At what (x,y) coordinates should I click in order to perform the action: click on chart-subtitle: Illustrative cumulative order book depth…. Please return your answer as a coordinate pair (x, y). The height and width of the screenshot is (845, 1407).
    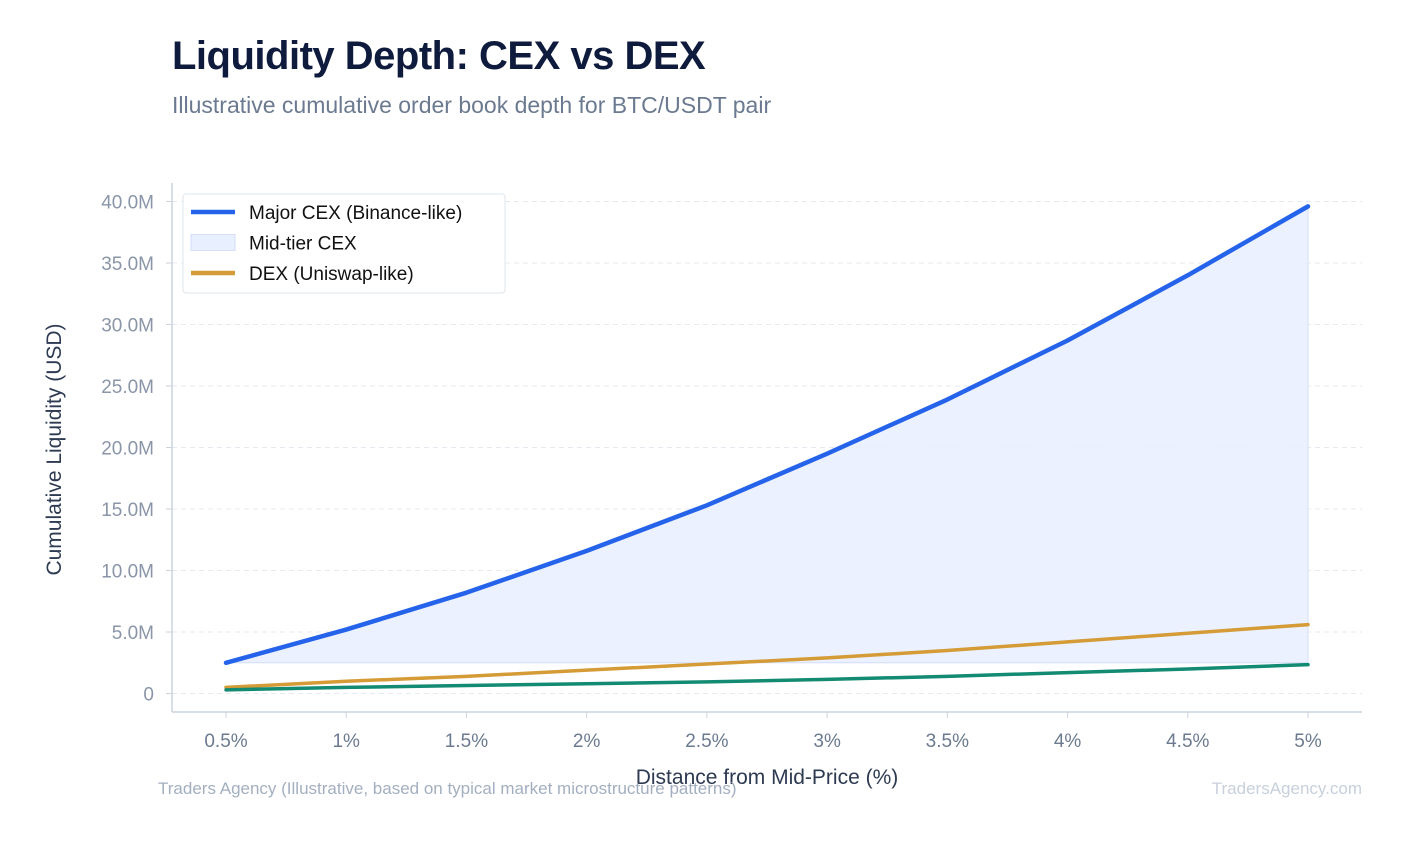
    Looking at the image, I should click on (472, 105).